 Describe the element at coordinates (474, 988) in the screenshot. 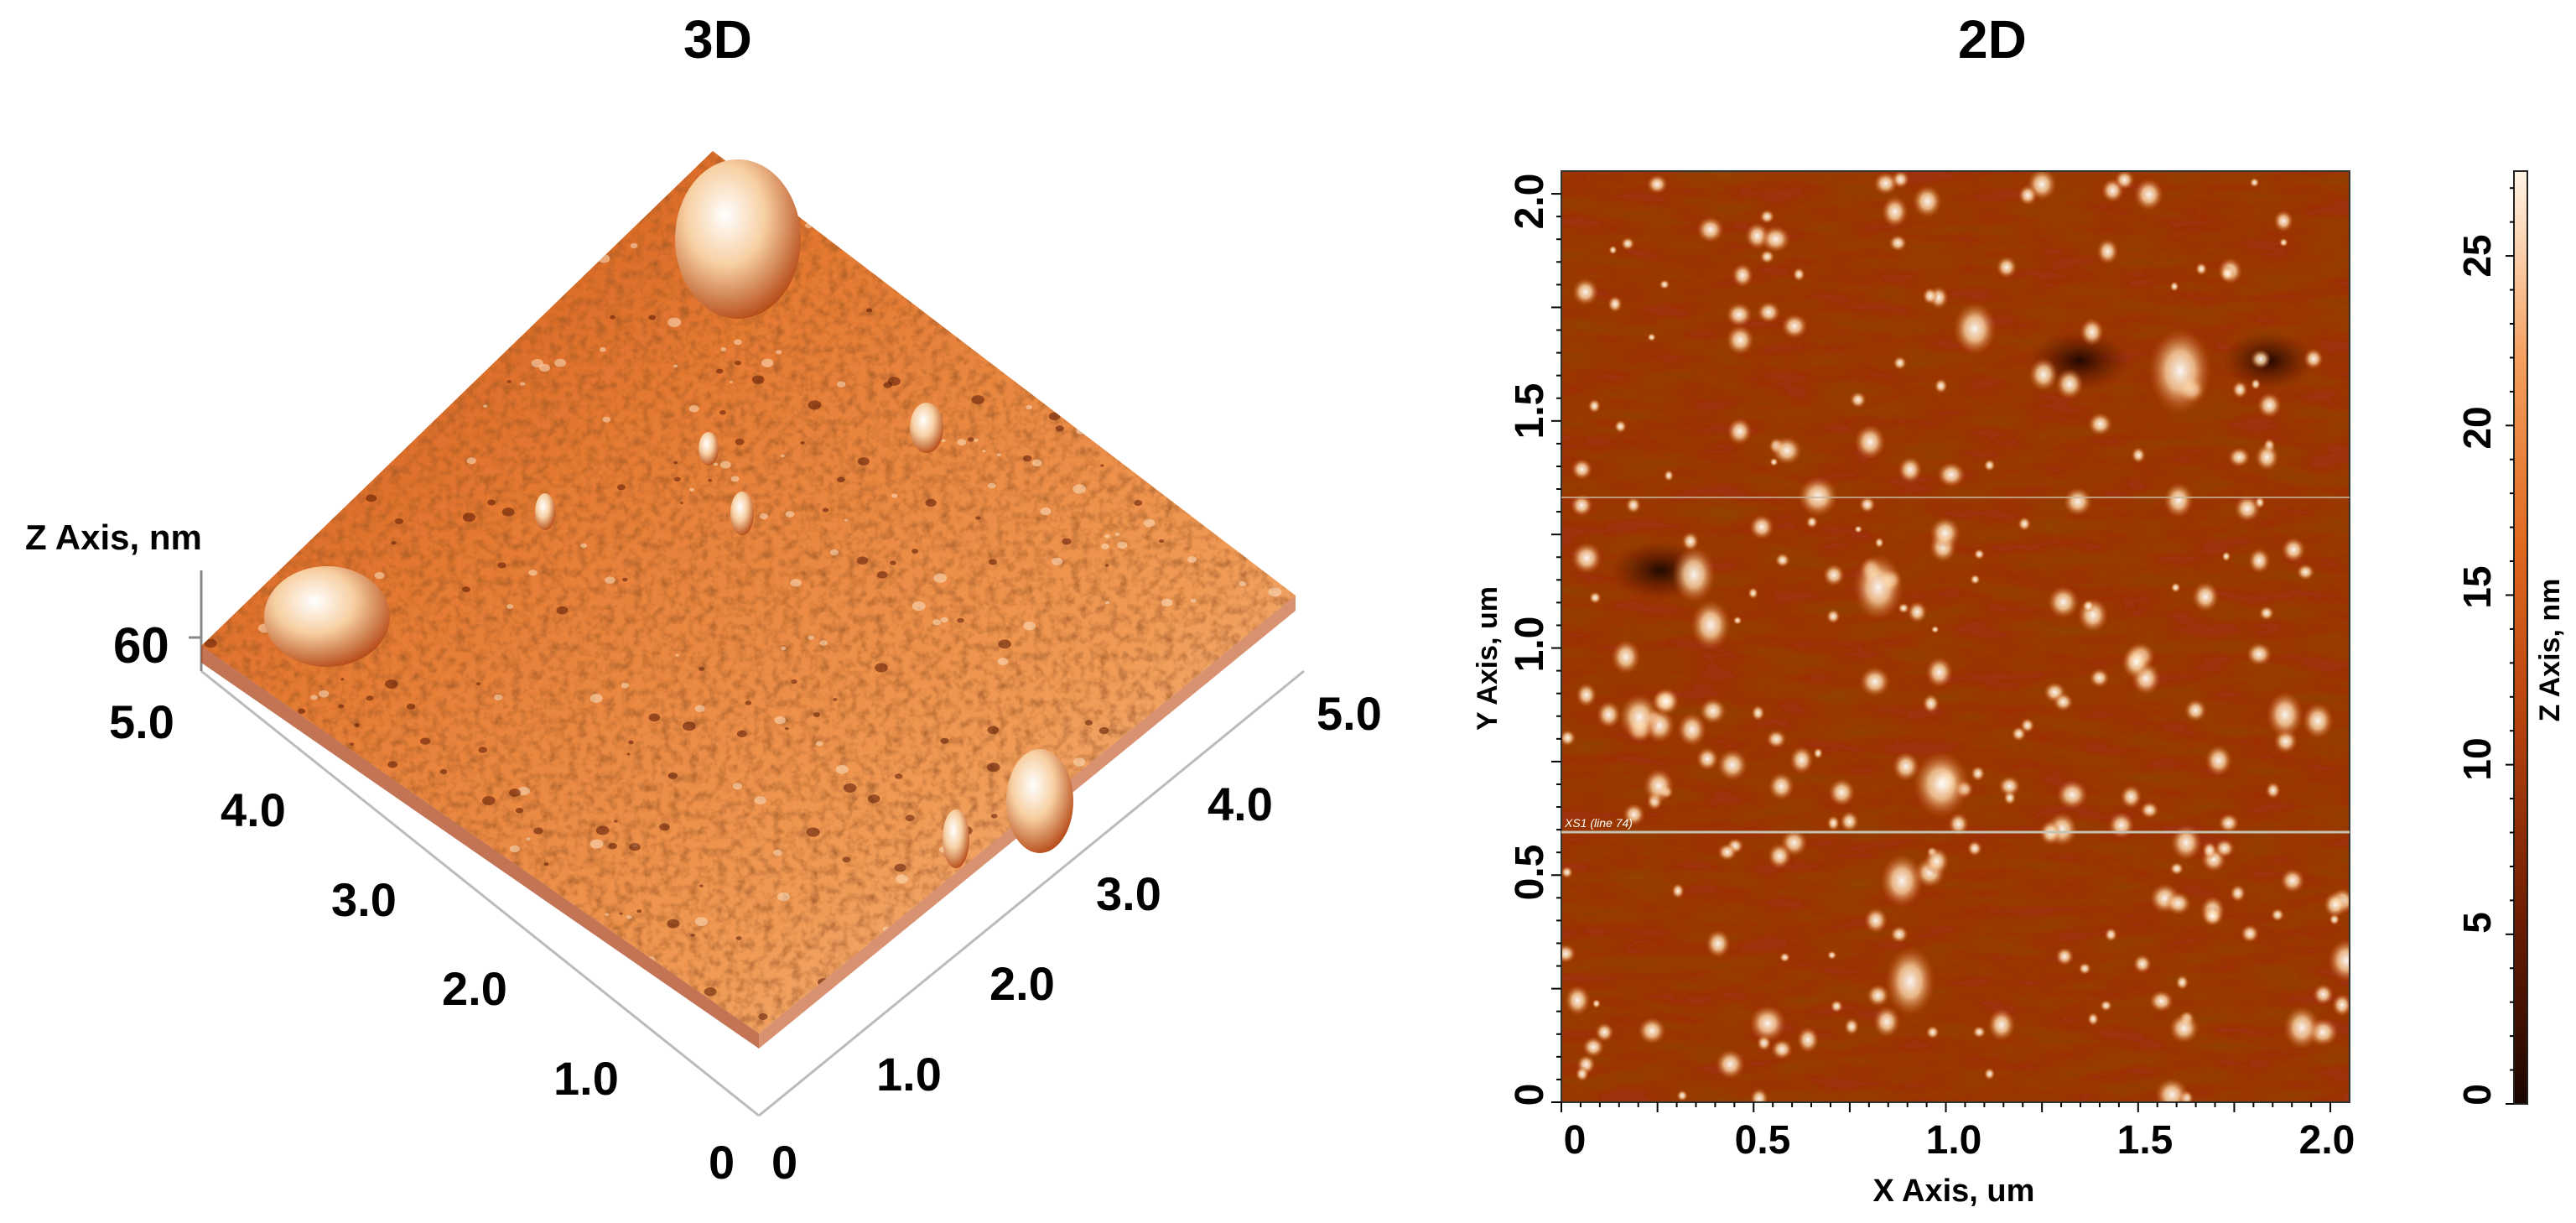

I see `left-axis-tick: 2.0` at that location.